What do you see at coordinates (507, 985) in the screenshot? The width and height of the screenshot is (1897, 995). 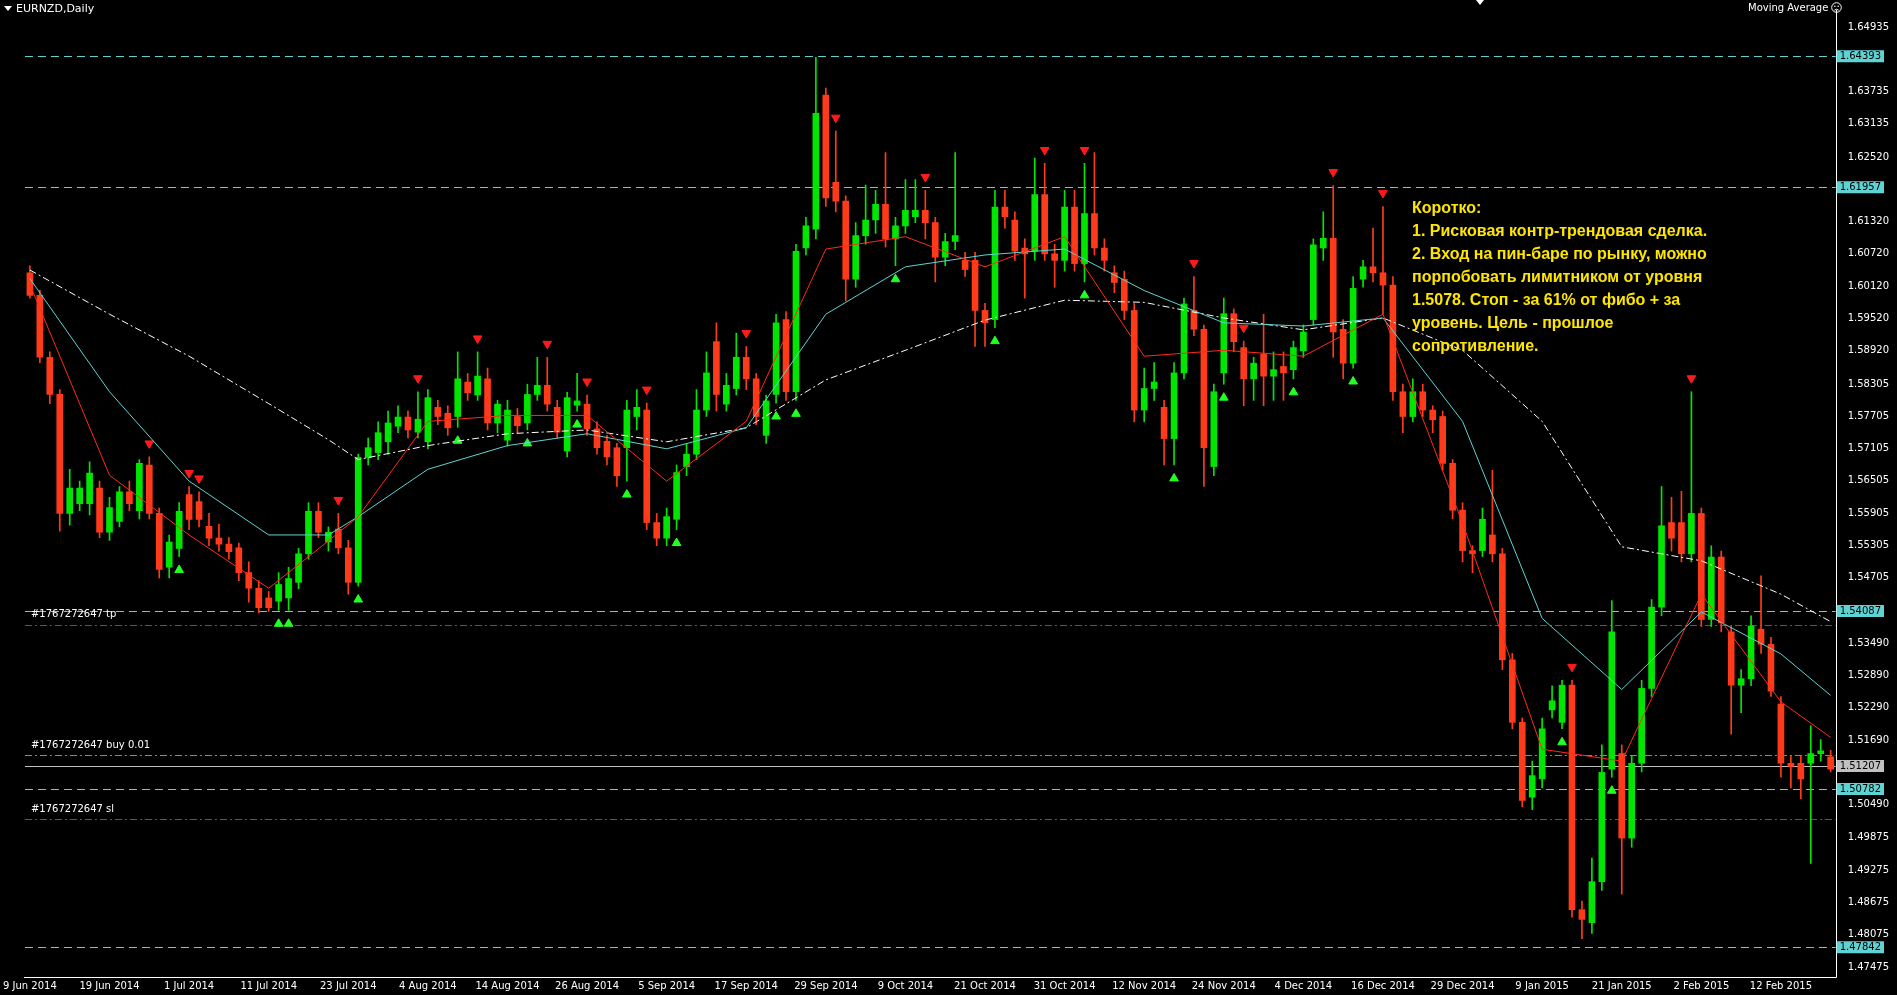 I see `x-tick-label: 14 Aug 2014` at bounding box center [507, 985].